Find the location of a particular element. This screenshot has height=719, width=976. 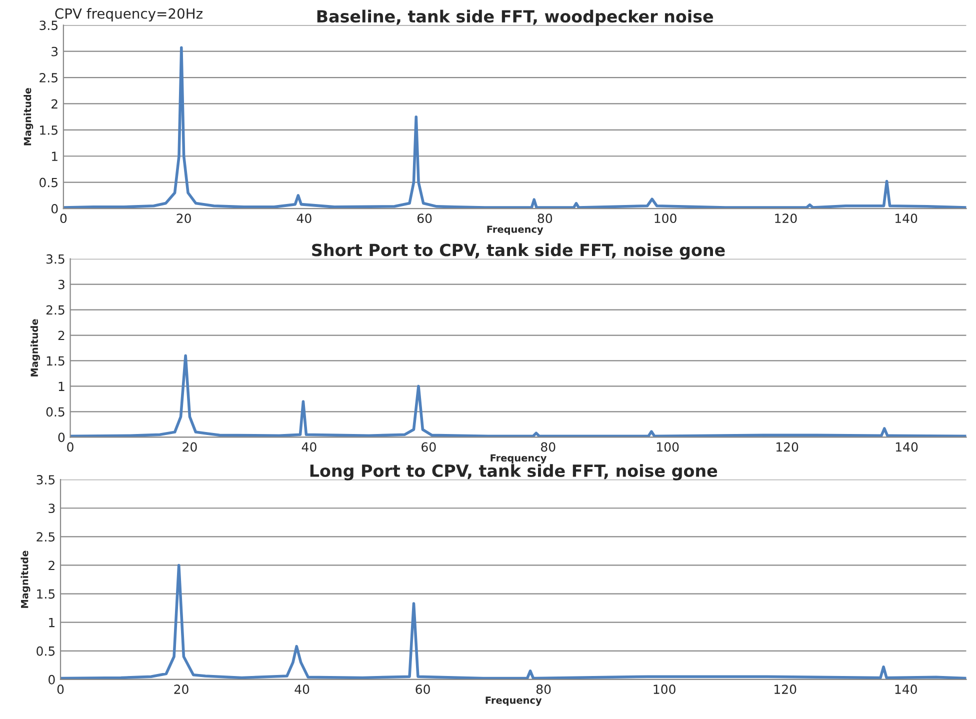

chart-title: Short Port to CPV, tank side FFT, noise gone is located at coordinates (518, 251).